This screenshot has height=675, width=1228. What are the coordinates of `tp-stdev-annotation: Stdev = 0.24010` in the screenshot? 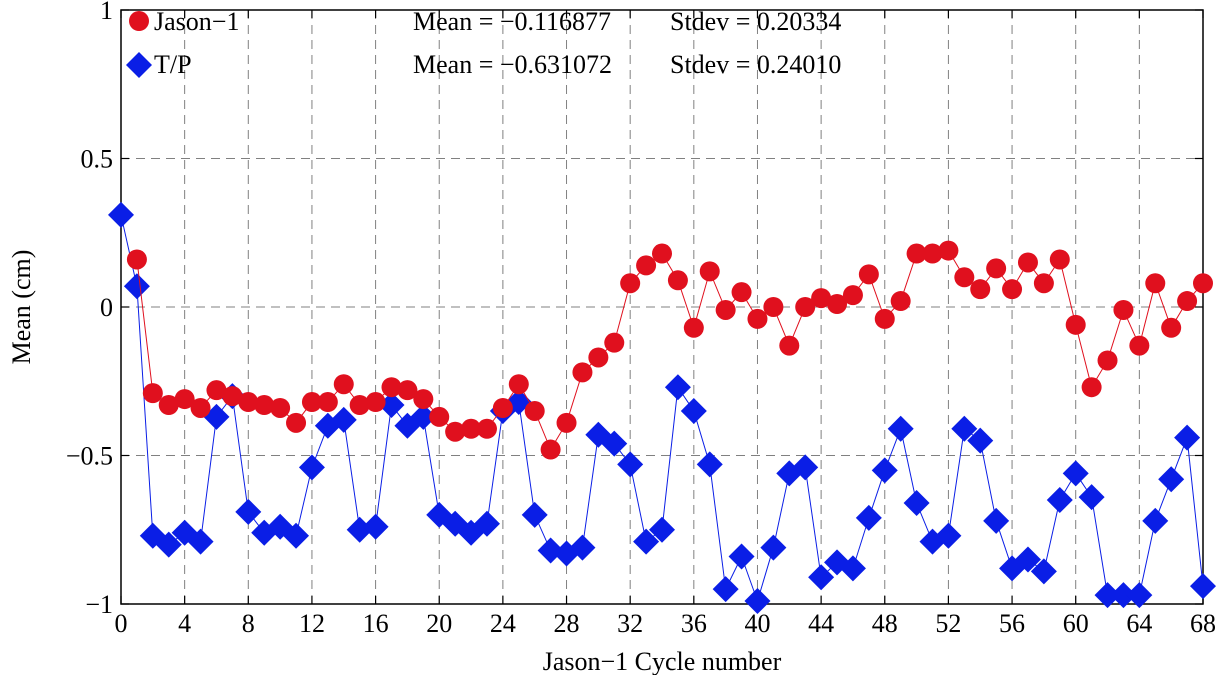 It's located at (755, 64).